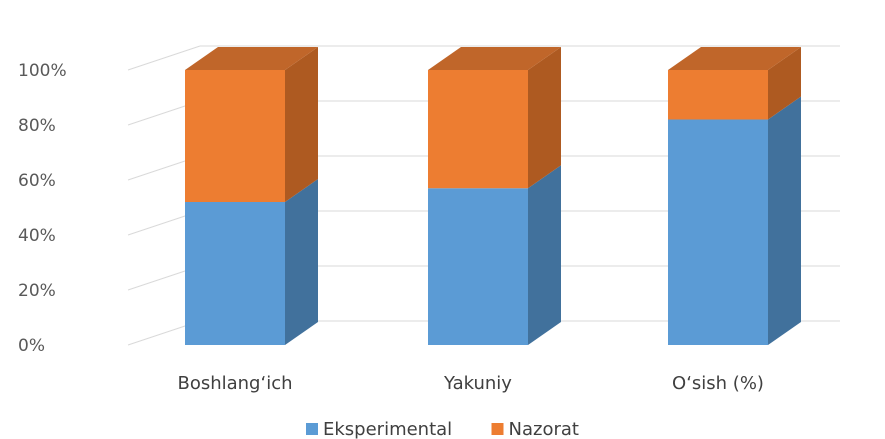 This screenshot has width=885, height=439. What do you see at coordinates (37, 181) in the screenshot?
I see `y-tick-label: 60%` at bounding box center [37, 181].